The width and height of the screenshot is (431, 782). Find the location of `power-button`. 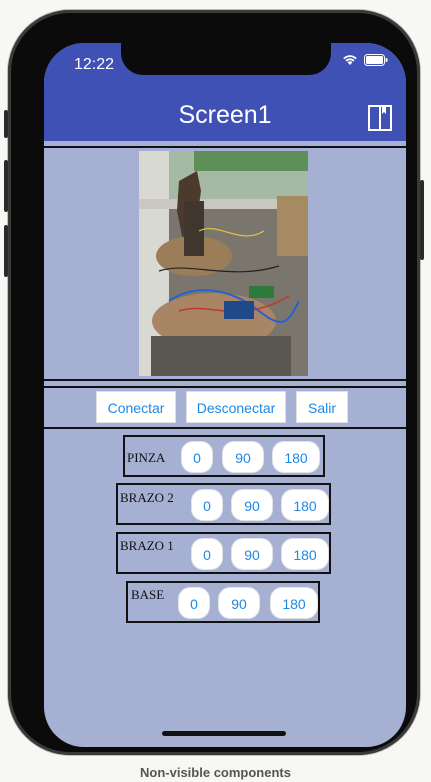

power-button is located at coordinates (422, 220).